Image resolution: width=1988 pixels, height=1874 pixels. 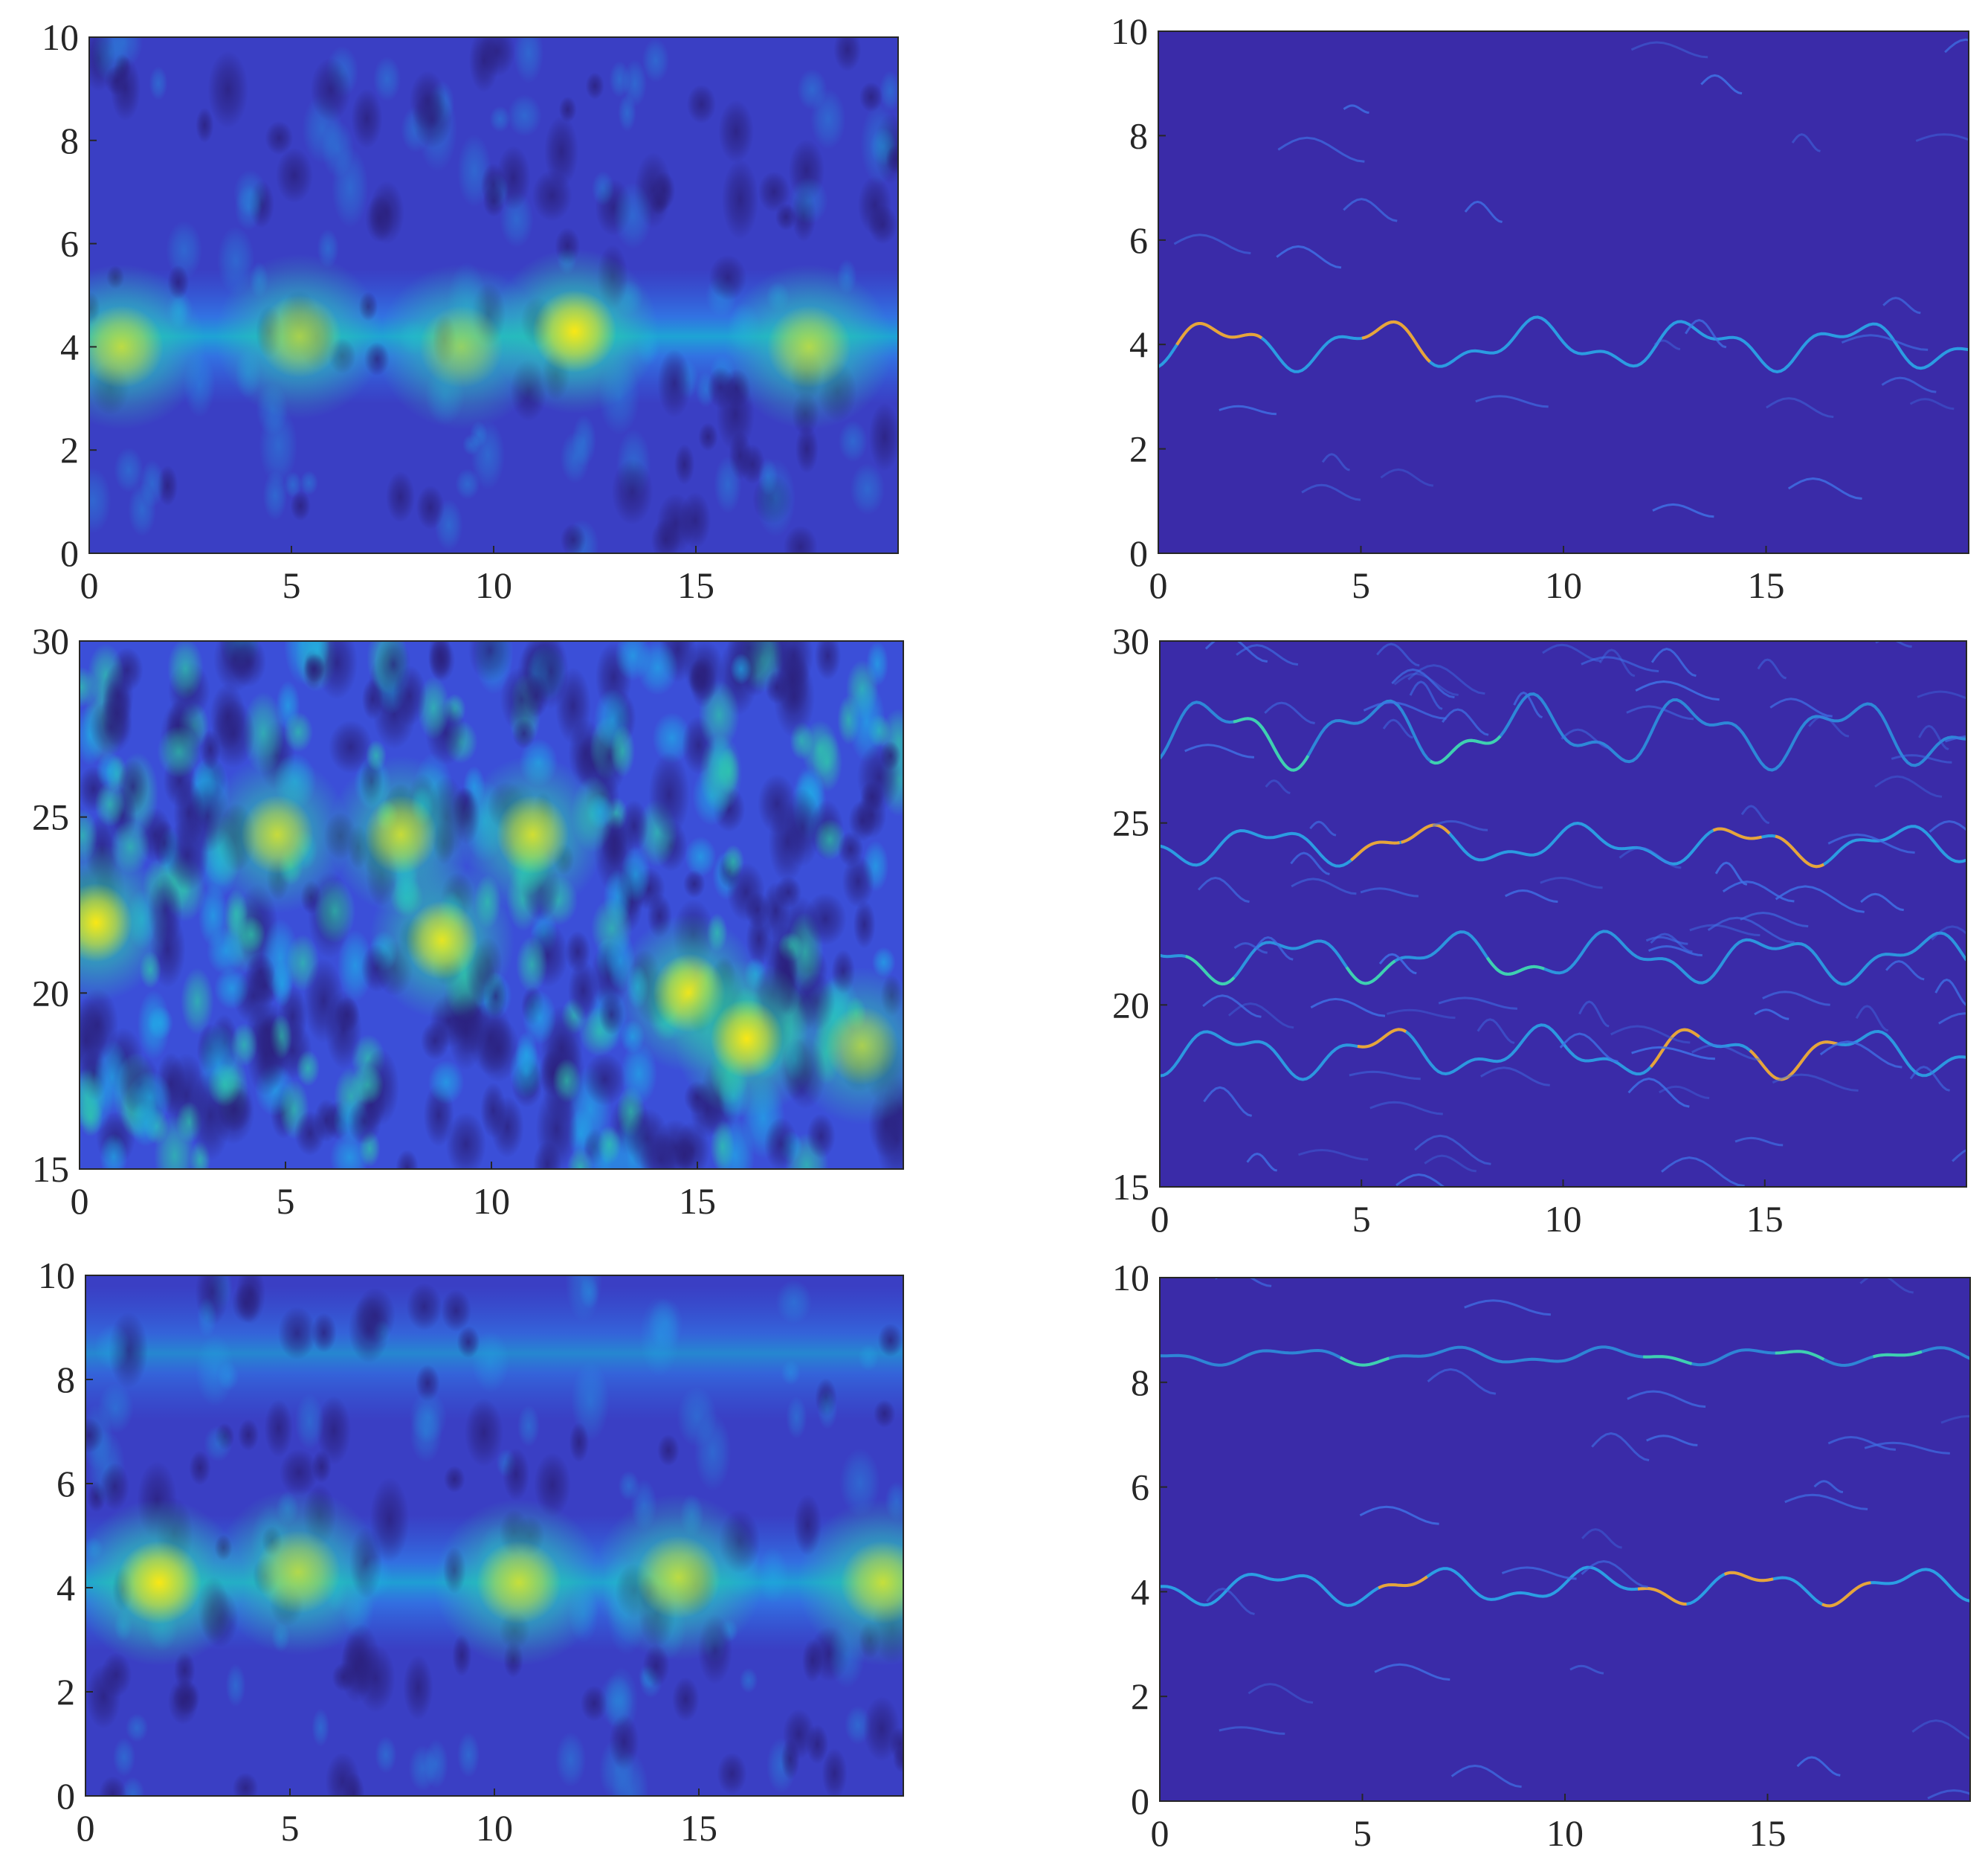 What do you see at coordinates (51, 993) in the screenshot?
I see `y-tick-label: 20` at bounding box center [51, 993].